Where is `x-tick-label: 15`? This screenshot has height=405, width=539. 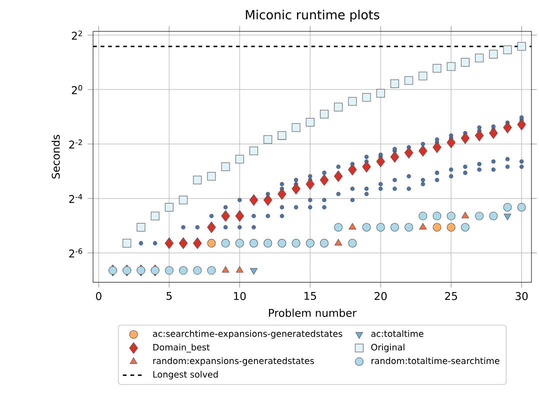 x-tick-label: 15 is located at coordinates (310, 296).